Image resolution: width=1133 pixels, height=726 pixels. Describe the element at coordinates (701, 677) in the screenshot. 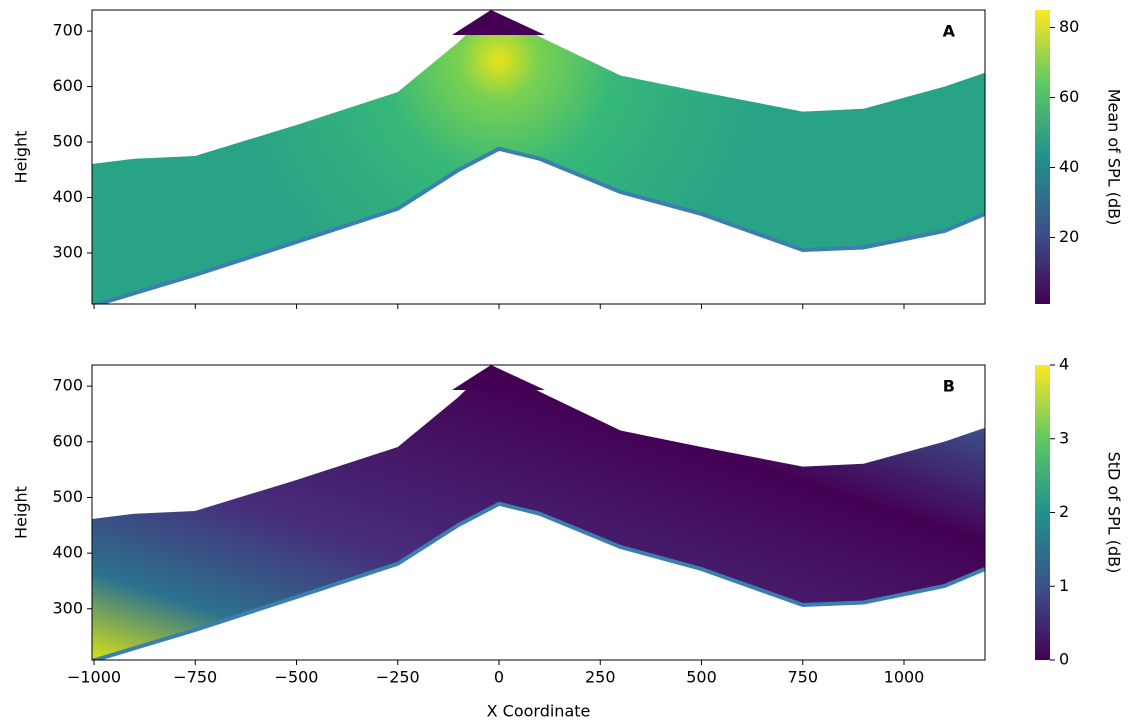

I see `x-tick-label: 500` at that location.